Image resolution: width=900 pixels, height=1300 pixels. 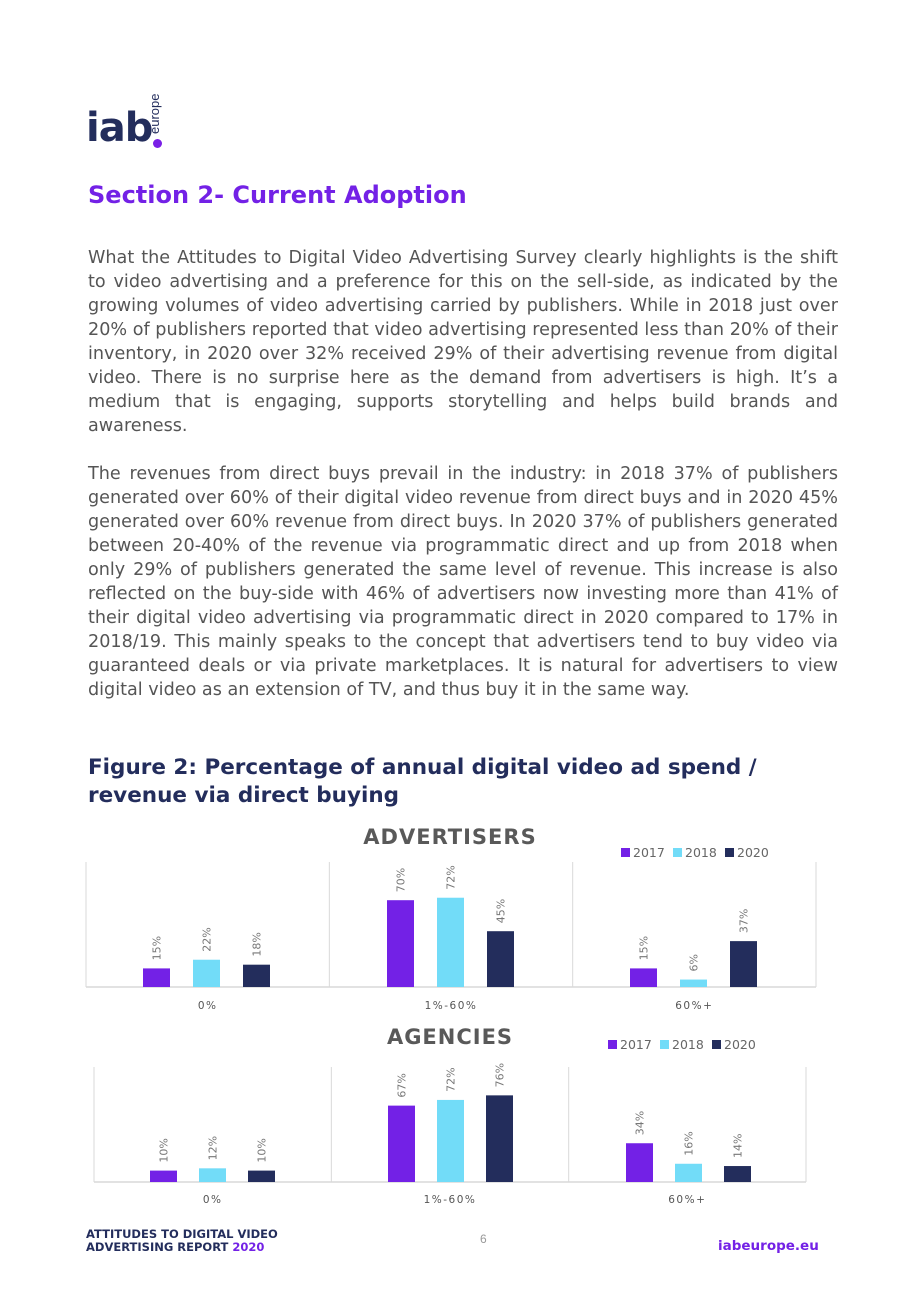 What do you see at coordinates (157, 143) in the screenshot?
I see `logo-dot` at bounding box center [157, 143].